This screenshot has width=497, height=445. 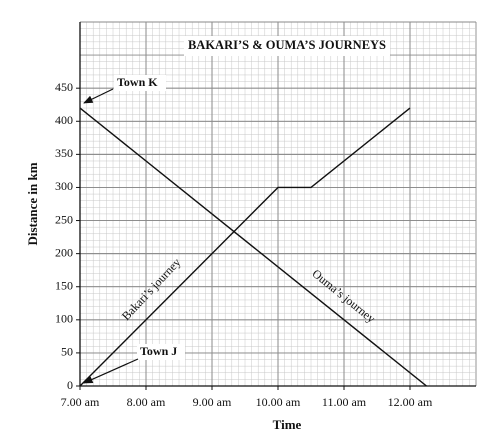 I want to click on y-tick-label: 350, so click(x=64, y=153).